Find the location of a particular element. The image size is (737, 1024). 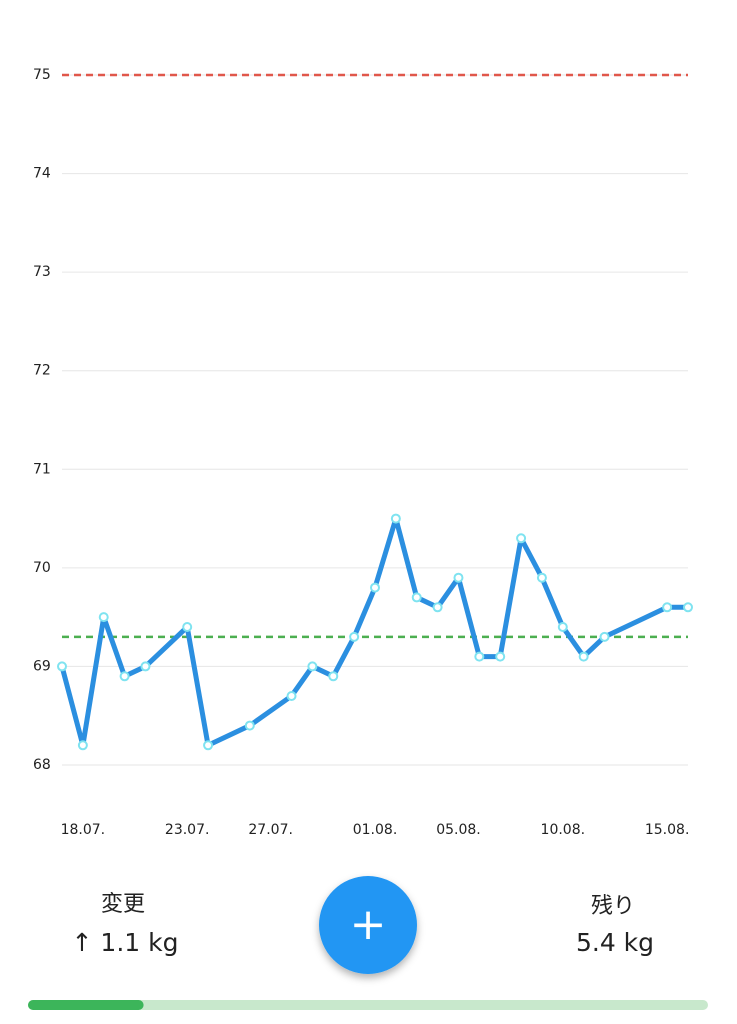

add-button-icon: + is located at coordinates (368, 924).